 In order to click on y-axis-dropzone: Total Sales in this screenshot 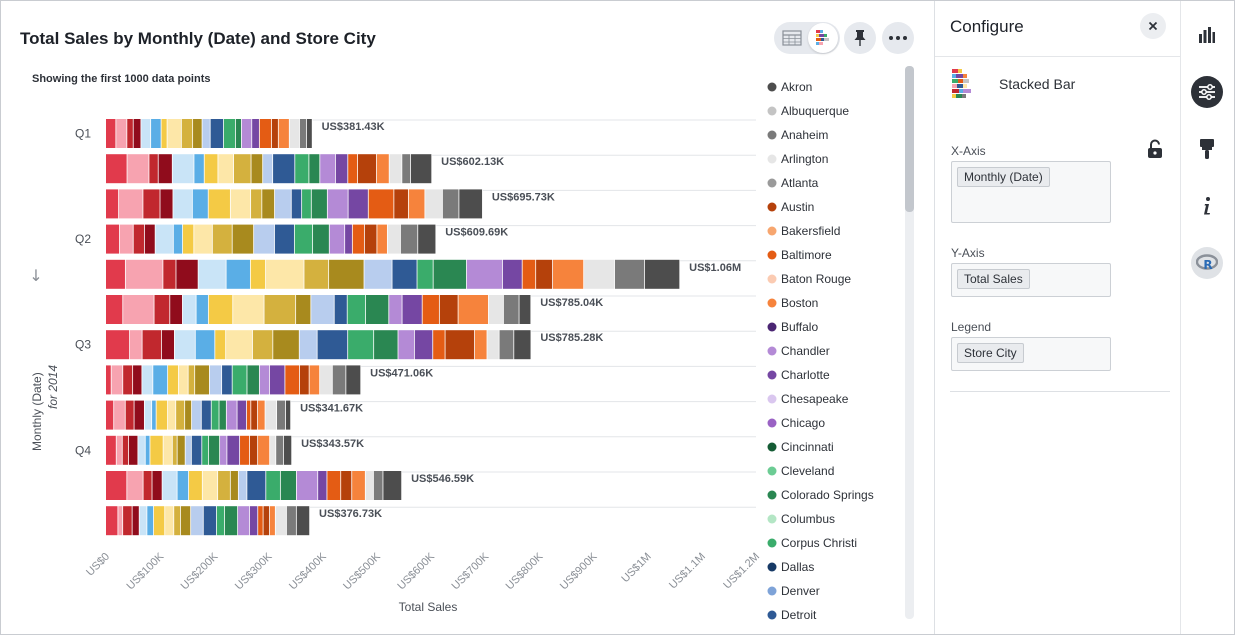, I will do `click(1031, 280)`.